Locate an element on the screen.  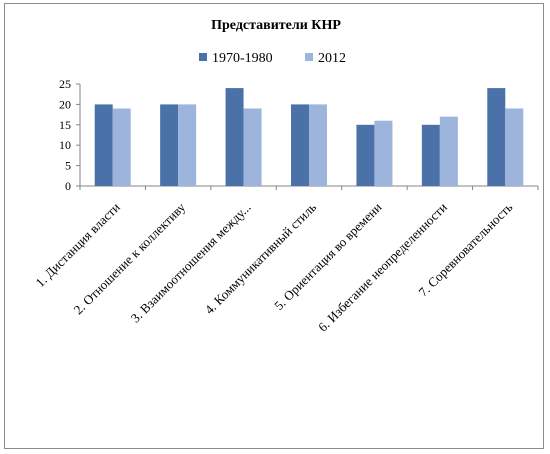
x-tick-label: 6. Избегание неопределенности is located at coordinates (382, 266).